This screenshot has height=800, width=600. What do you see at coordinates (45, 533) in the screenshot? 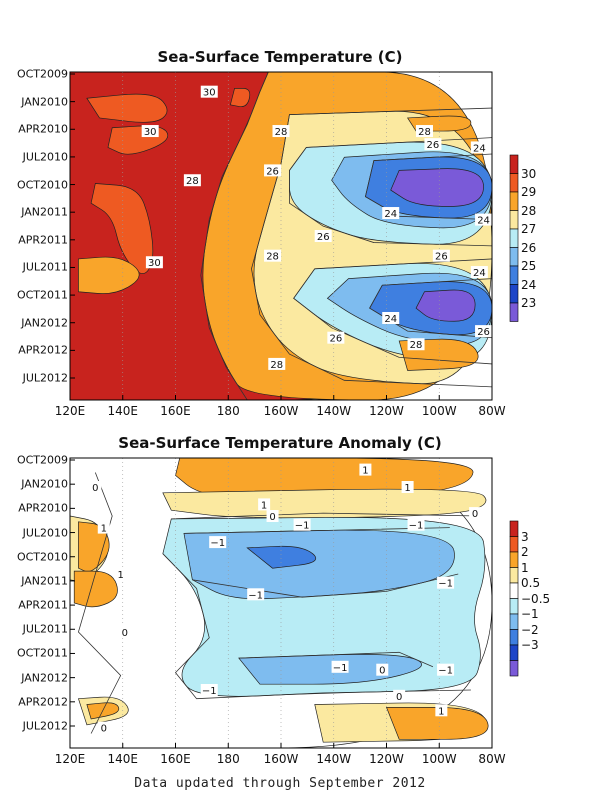
I see `y-tick-label: JUL2010` at bounding box center [45, 533].